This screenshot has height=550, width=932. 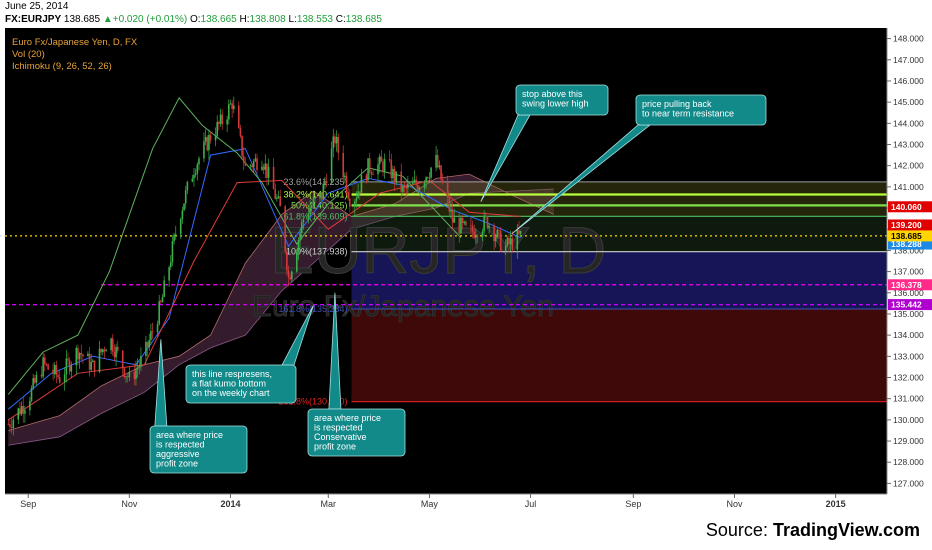 I want to click on y-tick-label: 146.000, so click(x=908, y=81).